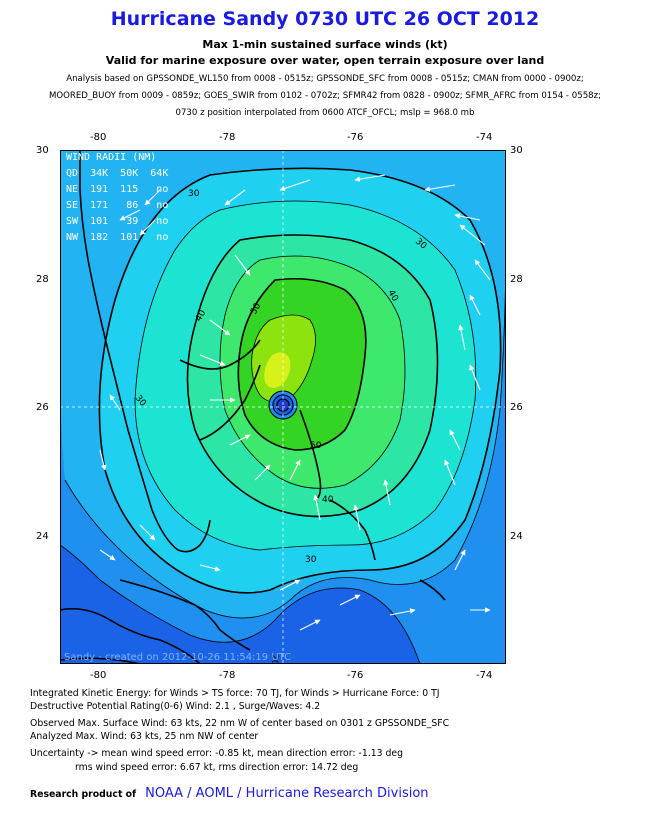 This screenshot has height=817, width=650. Describe the element at coordinates (484, 137) in the screenshot. I see `lon-tick-top: -74` at that location.